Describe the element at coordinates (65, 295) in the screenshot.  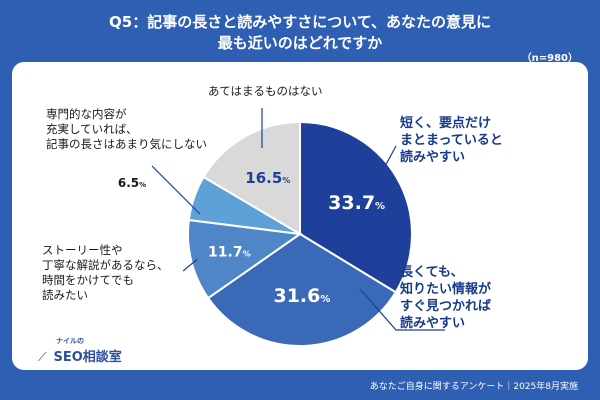
I see `label-slice-3-line-4: 読みたい` at that location.